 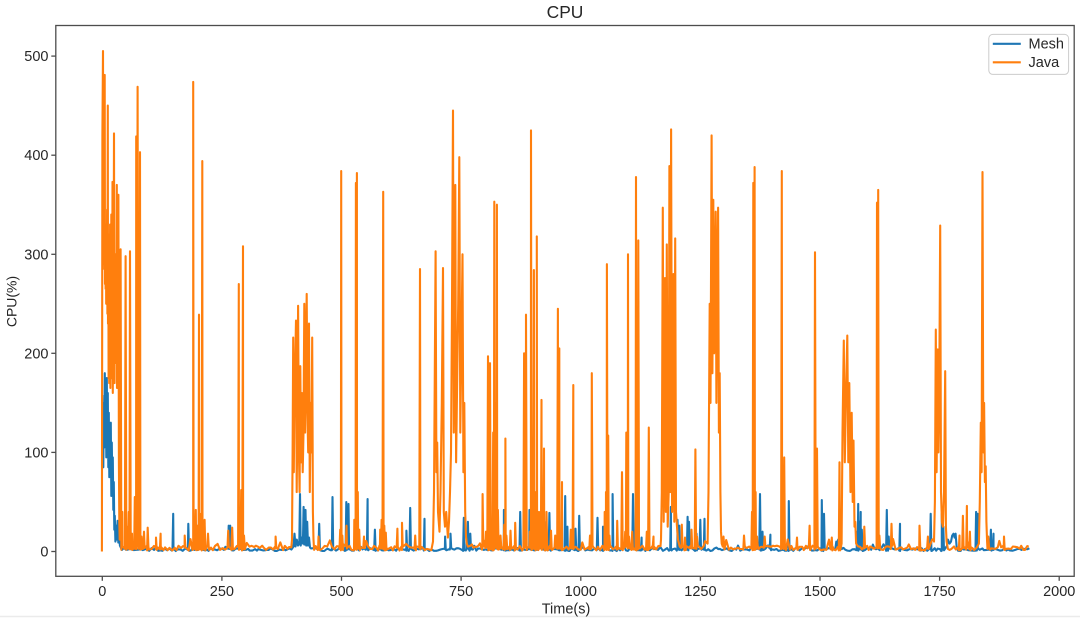 What do you see at coordinates (36, 156) in the screenshot?
I see `svg-text: 400` at bounding box center [36, 156].